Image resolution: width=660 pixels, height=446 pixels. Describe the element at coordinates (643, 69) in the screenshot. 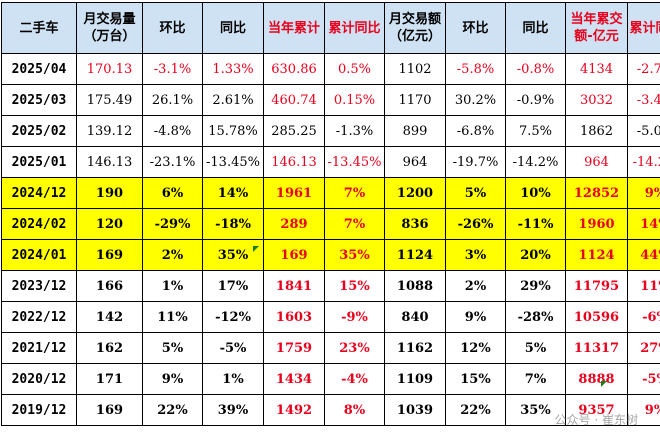

I see `table-cell: -2.7%` at that location.